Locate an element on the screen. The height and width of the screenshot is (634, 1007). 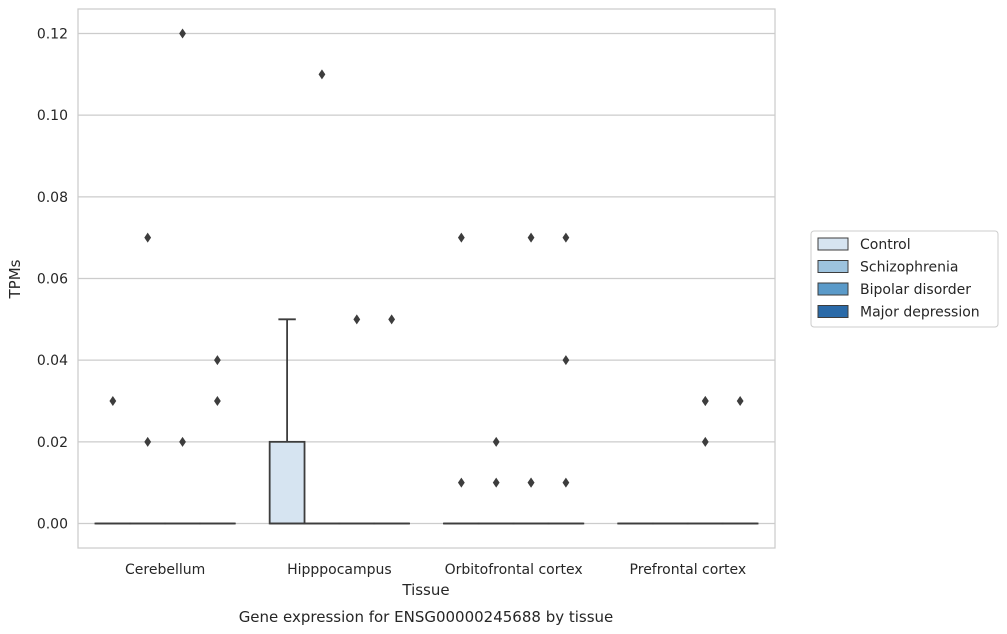
y-tick-labels: 0.00 0.02 0.04 0.06 0.08 0.10 0.12 is located at coordinates (52, 280).